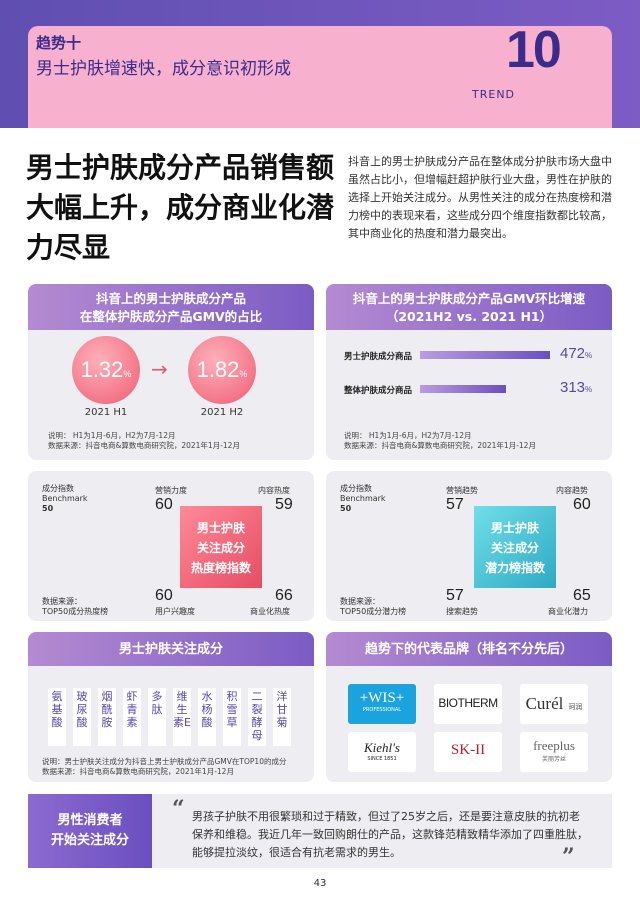  Describe the element at coordinates (144, 445) in the screenshot. I see `share-note-2: 数据来源：抖音电商&算数电商研究院，2021年1月-12月` at that location.